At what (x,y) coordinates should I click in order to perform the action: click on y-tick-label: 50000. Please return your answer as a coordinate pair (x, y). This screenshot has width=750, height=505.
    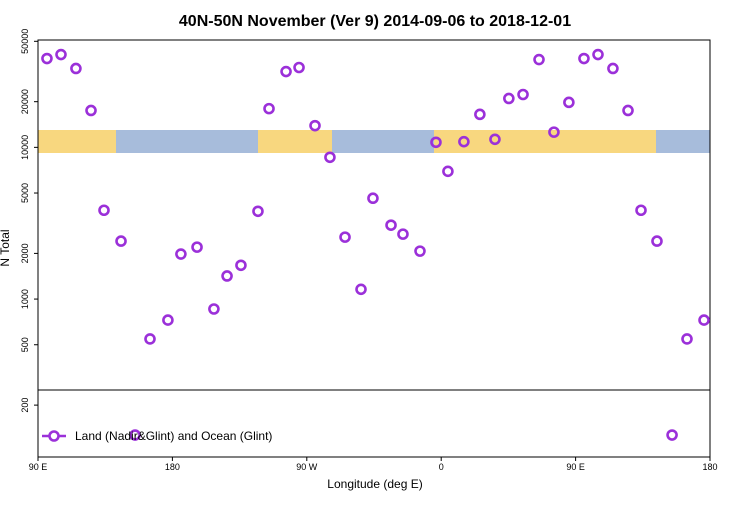
    Looking at the image, I should click on (25, 41).